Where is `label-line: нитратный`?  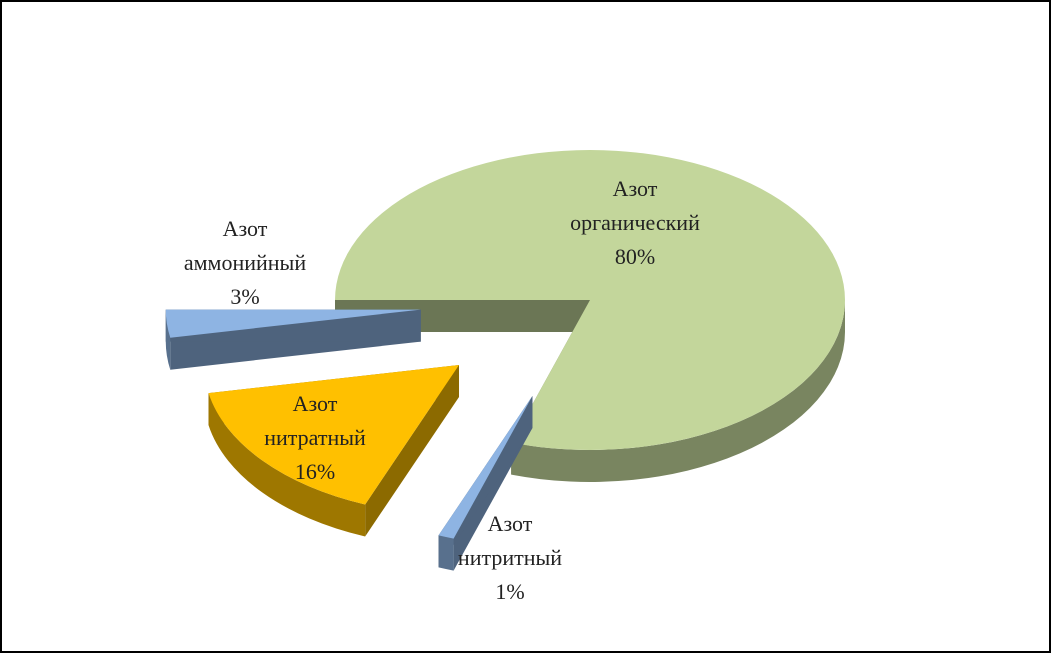 label-line: нитратный is located at coordinates (315, 437).